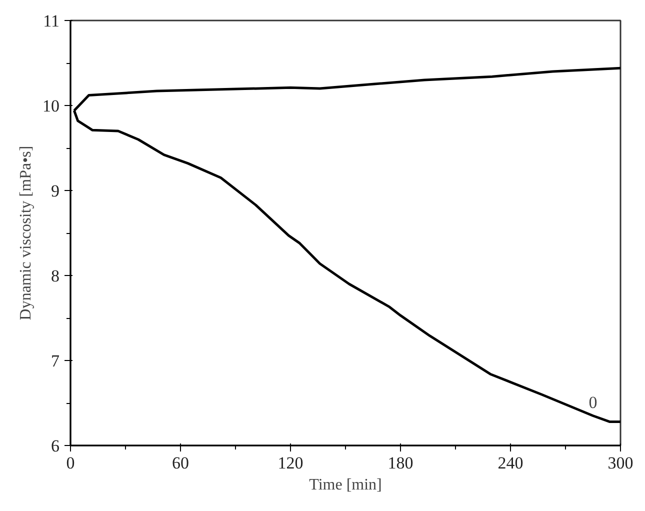 This screenshot has height=511, width=645. What do you see at coordinates (55, 276) in the screenshot?
I see `y-tick-label: 8` at bounding box center [55, 276].